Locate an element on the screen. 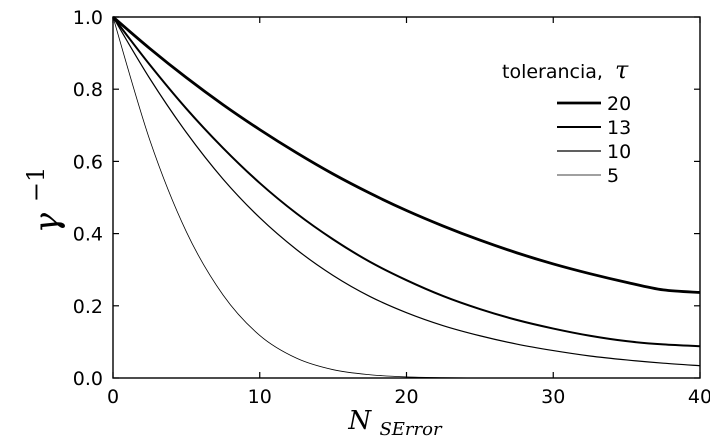 The width and height of the screenshot is (710, 442). legend-label-5: 5 is located at coordinates (613, 176).